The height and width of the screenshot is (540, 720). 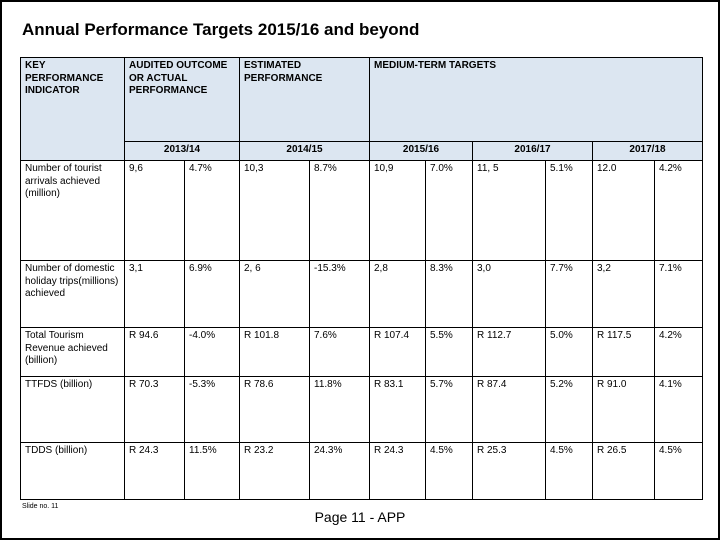 What do you see at coordinates (212, 294) in the screenshot?
I see `cell-percent: 6.9%` at bounding box center [212, 294].